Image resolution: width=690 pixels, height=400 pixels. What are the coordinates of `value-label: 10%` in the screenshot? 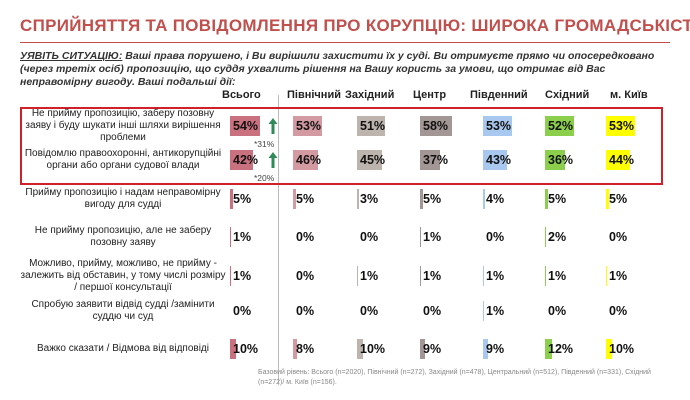 It's located at (373, 349).